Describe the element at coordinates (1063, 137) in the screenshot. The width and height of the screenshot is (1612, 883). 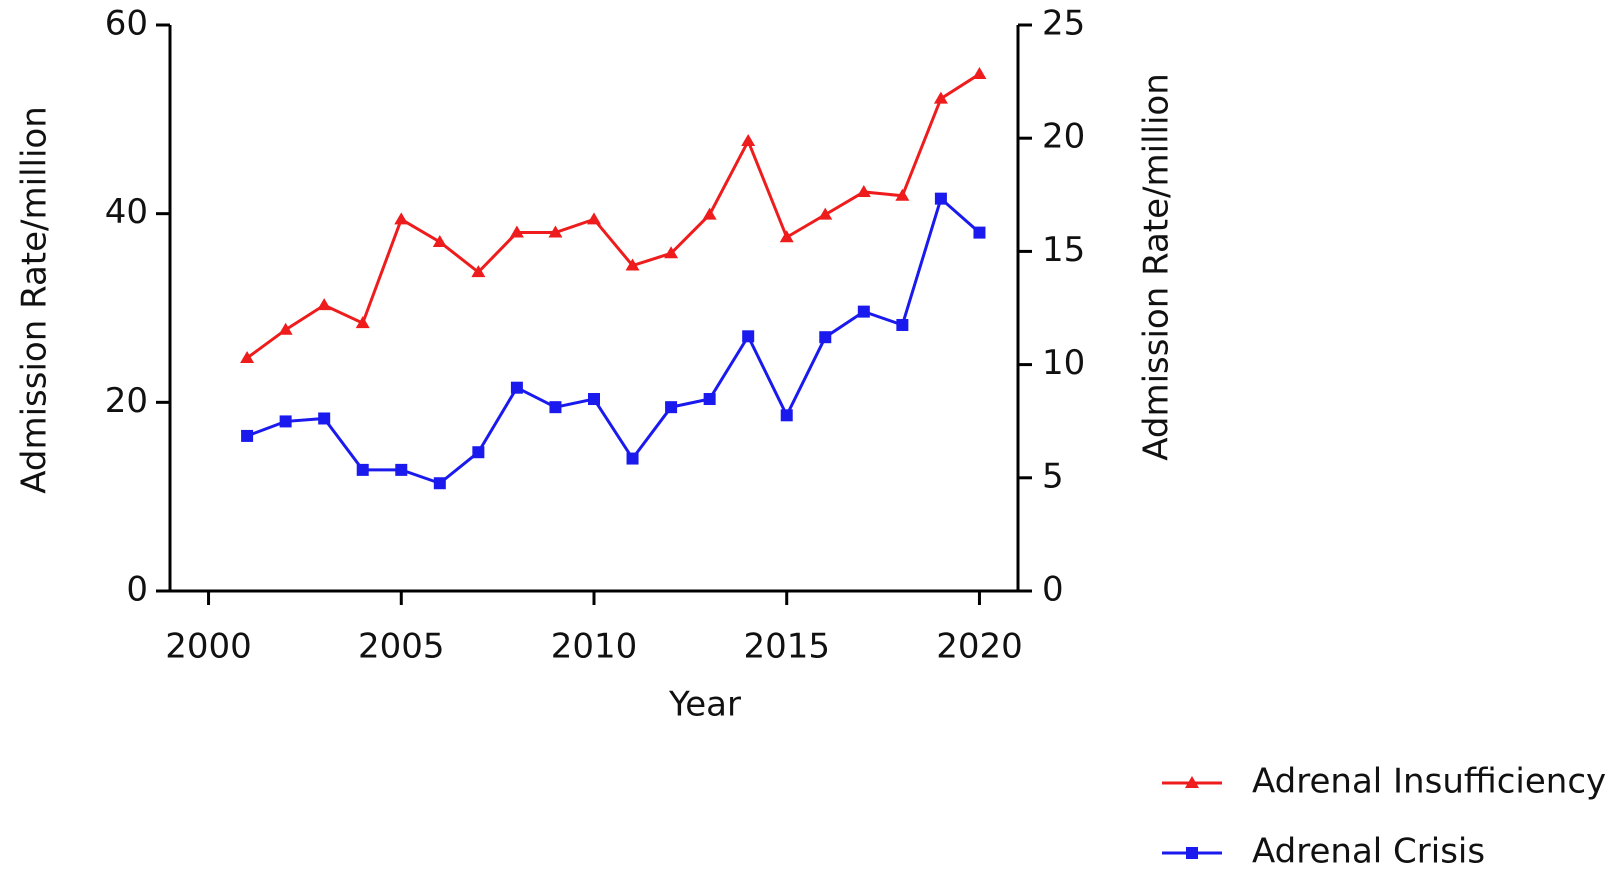
I see `y2-tick-label: 20` at that location.